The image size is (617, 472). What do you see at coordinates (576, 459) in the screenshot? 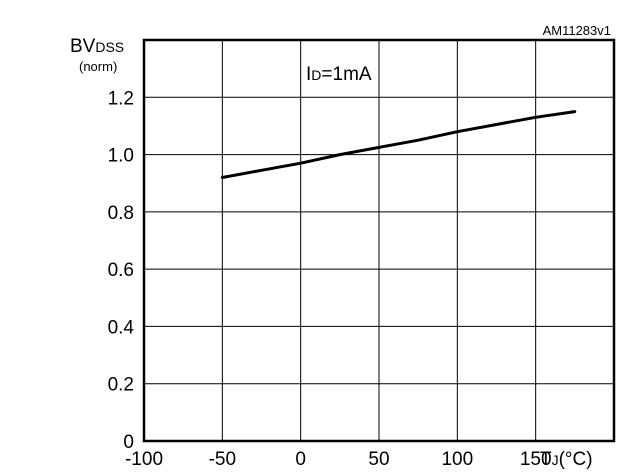
I see `x-axis-title-unit: (°C)` at bounding box center [576, 459].